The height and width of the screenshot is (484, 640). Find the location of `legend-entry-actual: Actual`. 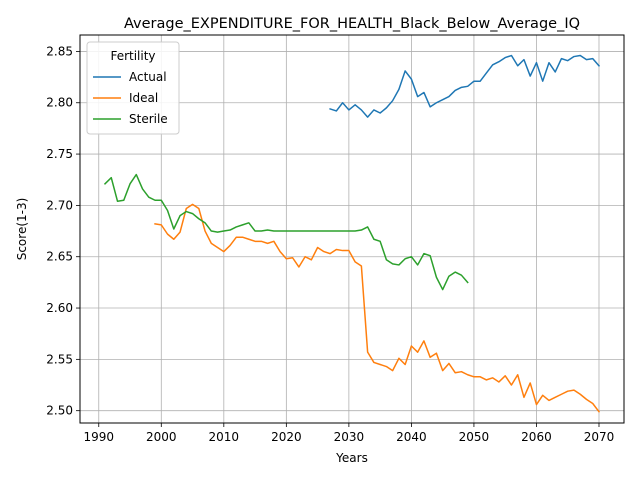

legend-entry-actual: Actual is located at coordinates (130, 77).